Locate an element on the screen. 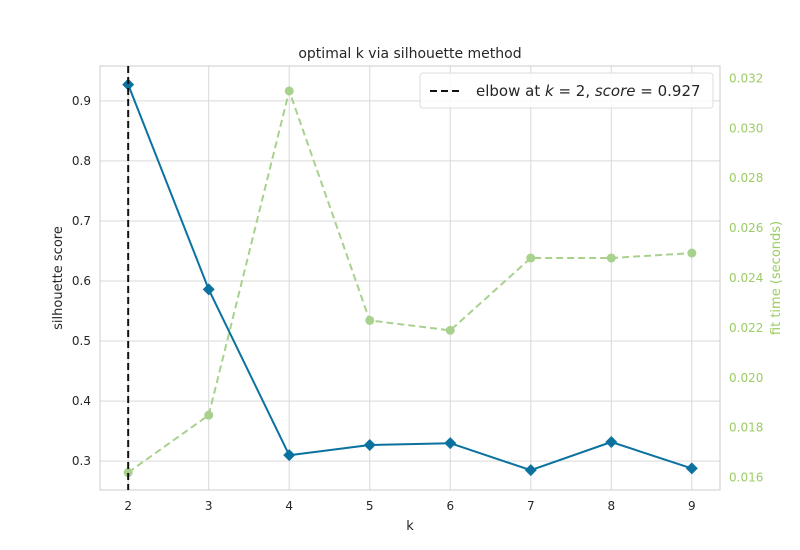 The image size is (800, 550). y-tick-label: 0.3 is located at coordinates (81, 461).